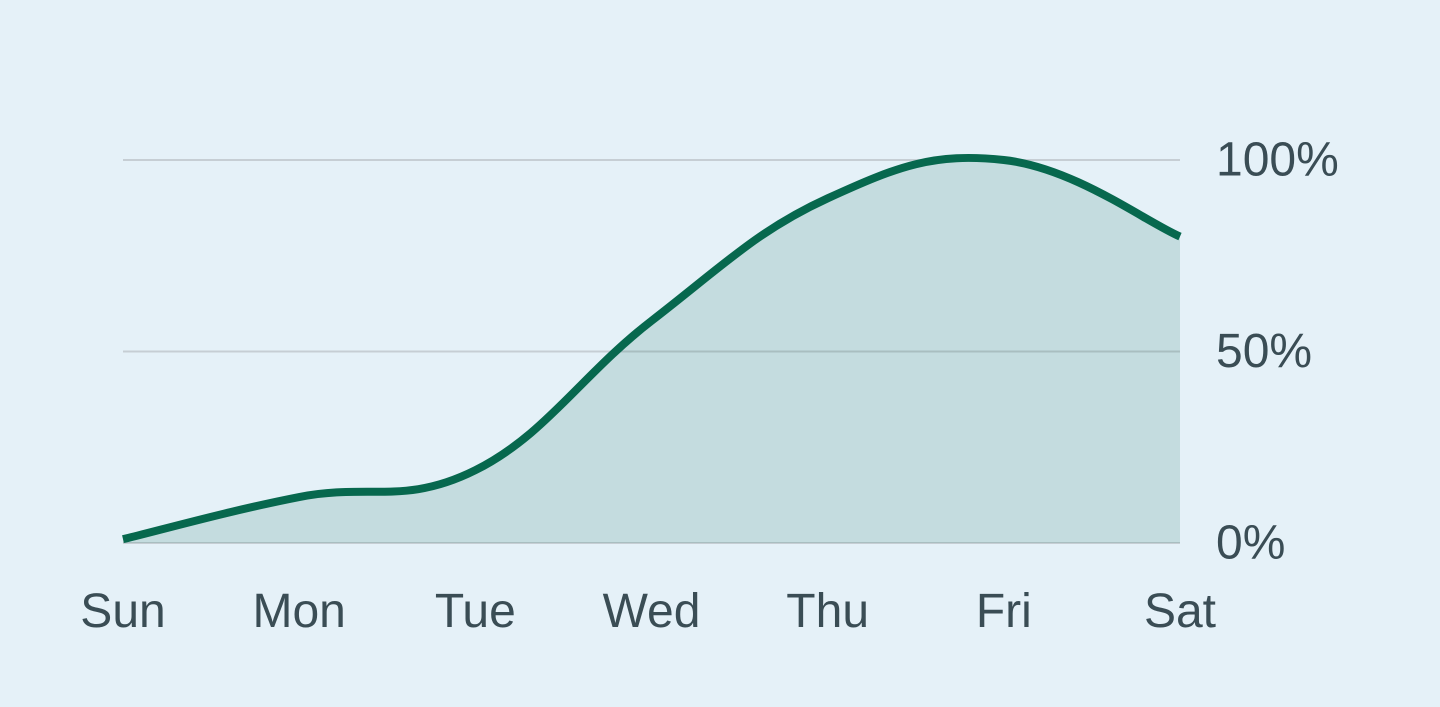  Describe the element at coordinates (122, 611) in the screenshot. I see `x-axis-label-sun: Sun` at that location.